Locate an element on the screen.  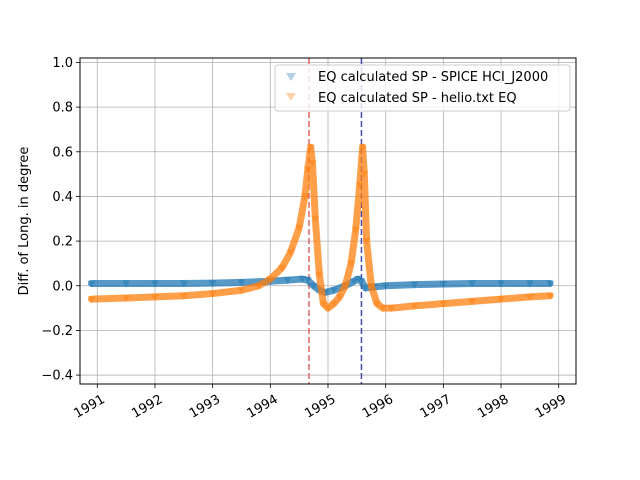
vertical-markers is located at coordinates (335, 221).